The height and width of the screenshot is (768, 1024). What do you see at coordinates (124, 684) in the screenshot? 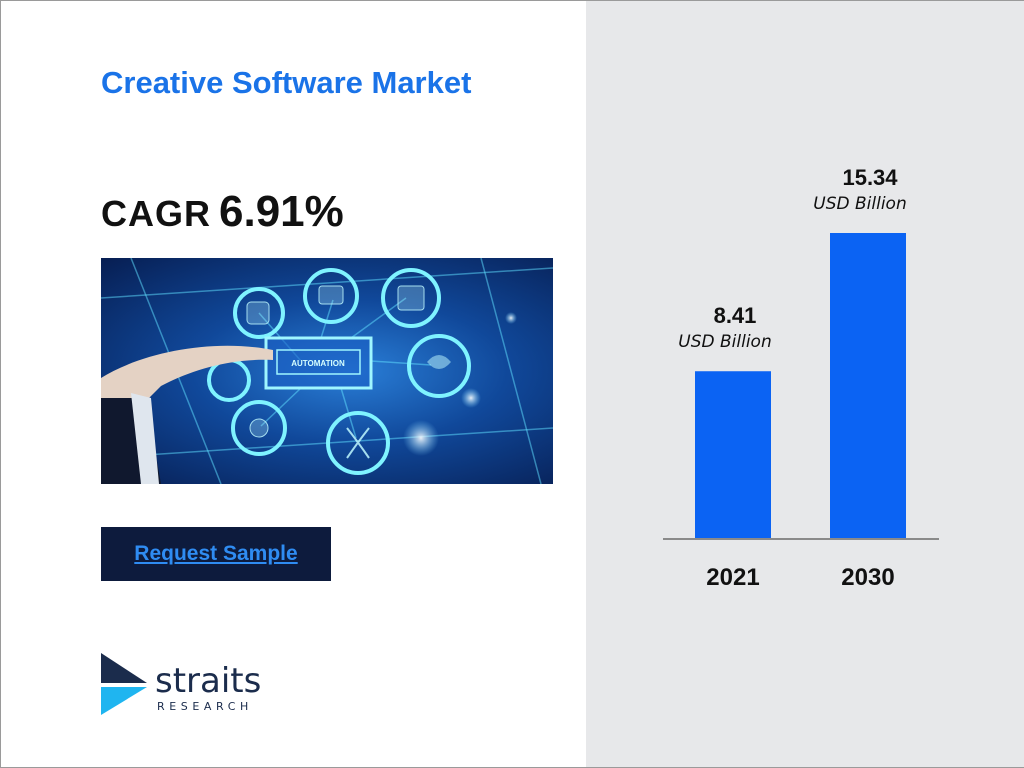
I see `straits-logo-mark-icon` at bounding box center [124, 684].